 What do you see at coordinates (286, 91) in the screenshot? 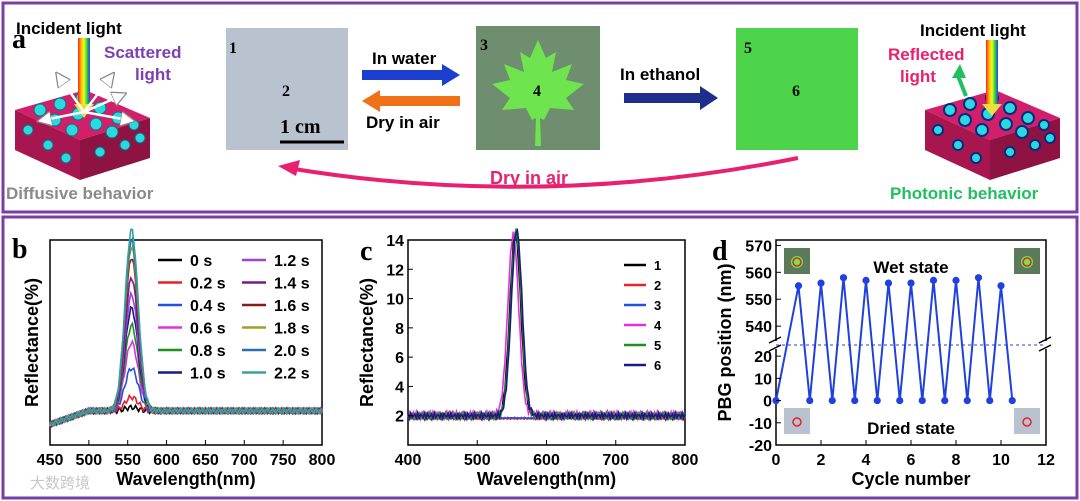
I see `photo1-num2: 2` at bounding box center [286, 91].